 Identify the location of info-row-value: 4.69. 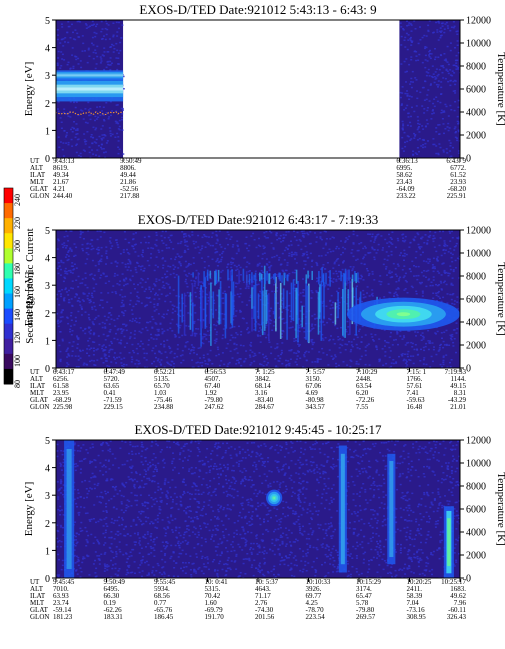
(312, 393).